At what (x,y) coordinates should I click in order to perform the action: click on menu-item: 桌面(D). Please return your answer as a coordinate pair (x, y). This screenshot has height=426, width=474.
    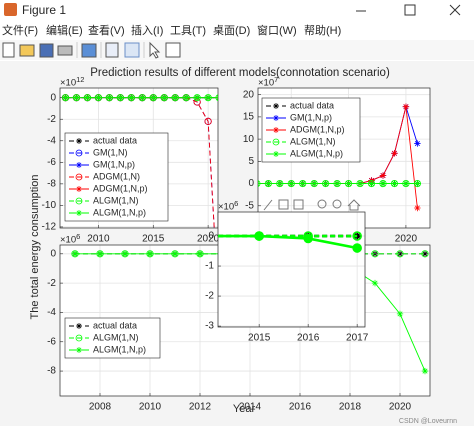
    Looking at the image, I should click on (231, 30).